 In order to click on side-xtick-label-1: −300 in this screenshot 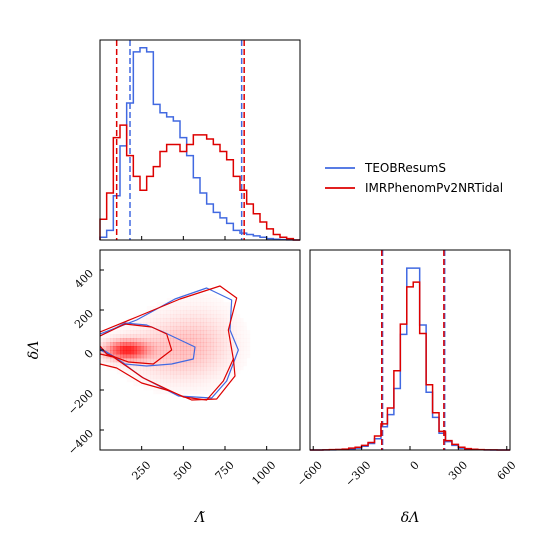, I will do `click(358, 474)`.